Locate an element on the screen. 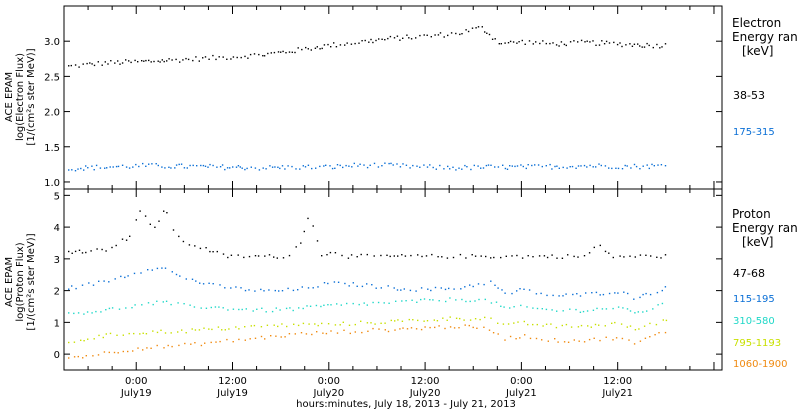 The image size is (800, 410). electron-ylabel-line1: ACE EPAM is located at coordinates (9, 97).